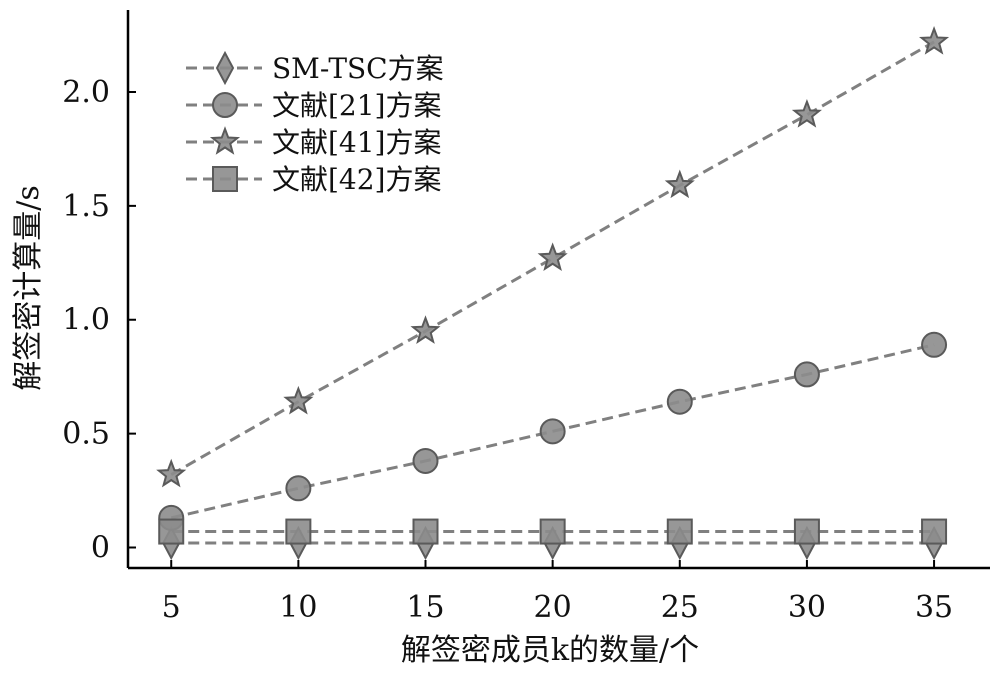 The height and width of the screenshot is (673, 994). Describe the element at coordinates (298, 607) in the screenshot. I see `x-tick-label: 10` at that location.